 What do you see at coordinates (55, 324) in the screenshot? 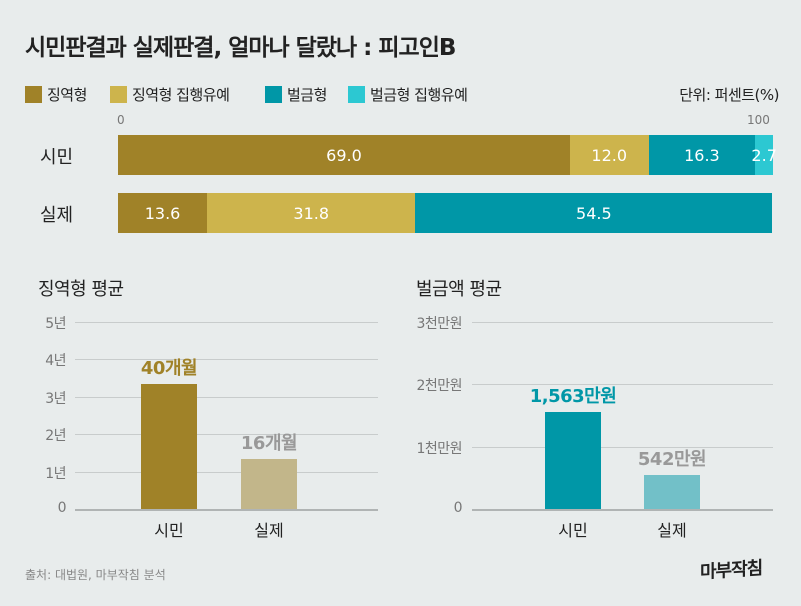
I see `y-tick-label: 5년` at bounding box center [55, 324].